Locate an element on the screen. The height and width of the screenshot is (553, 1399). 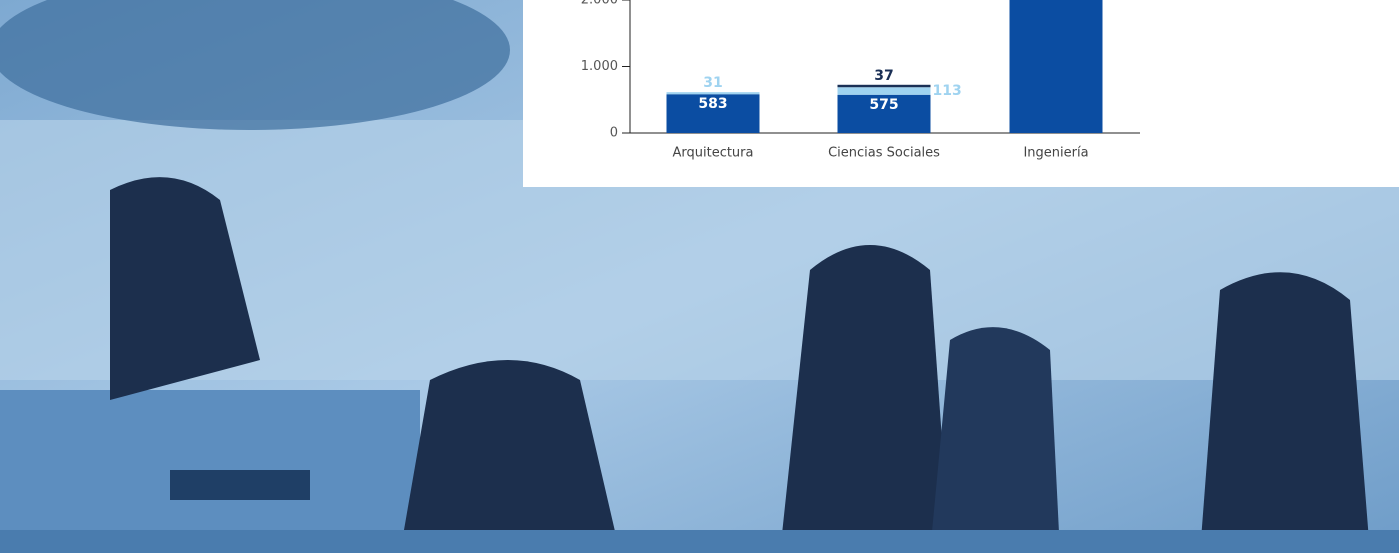
y-tick-label: 2.000 is located at coordinates (599, 4).